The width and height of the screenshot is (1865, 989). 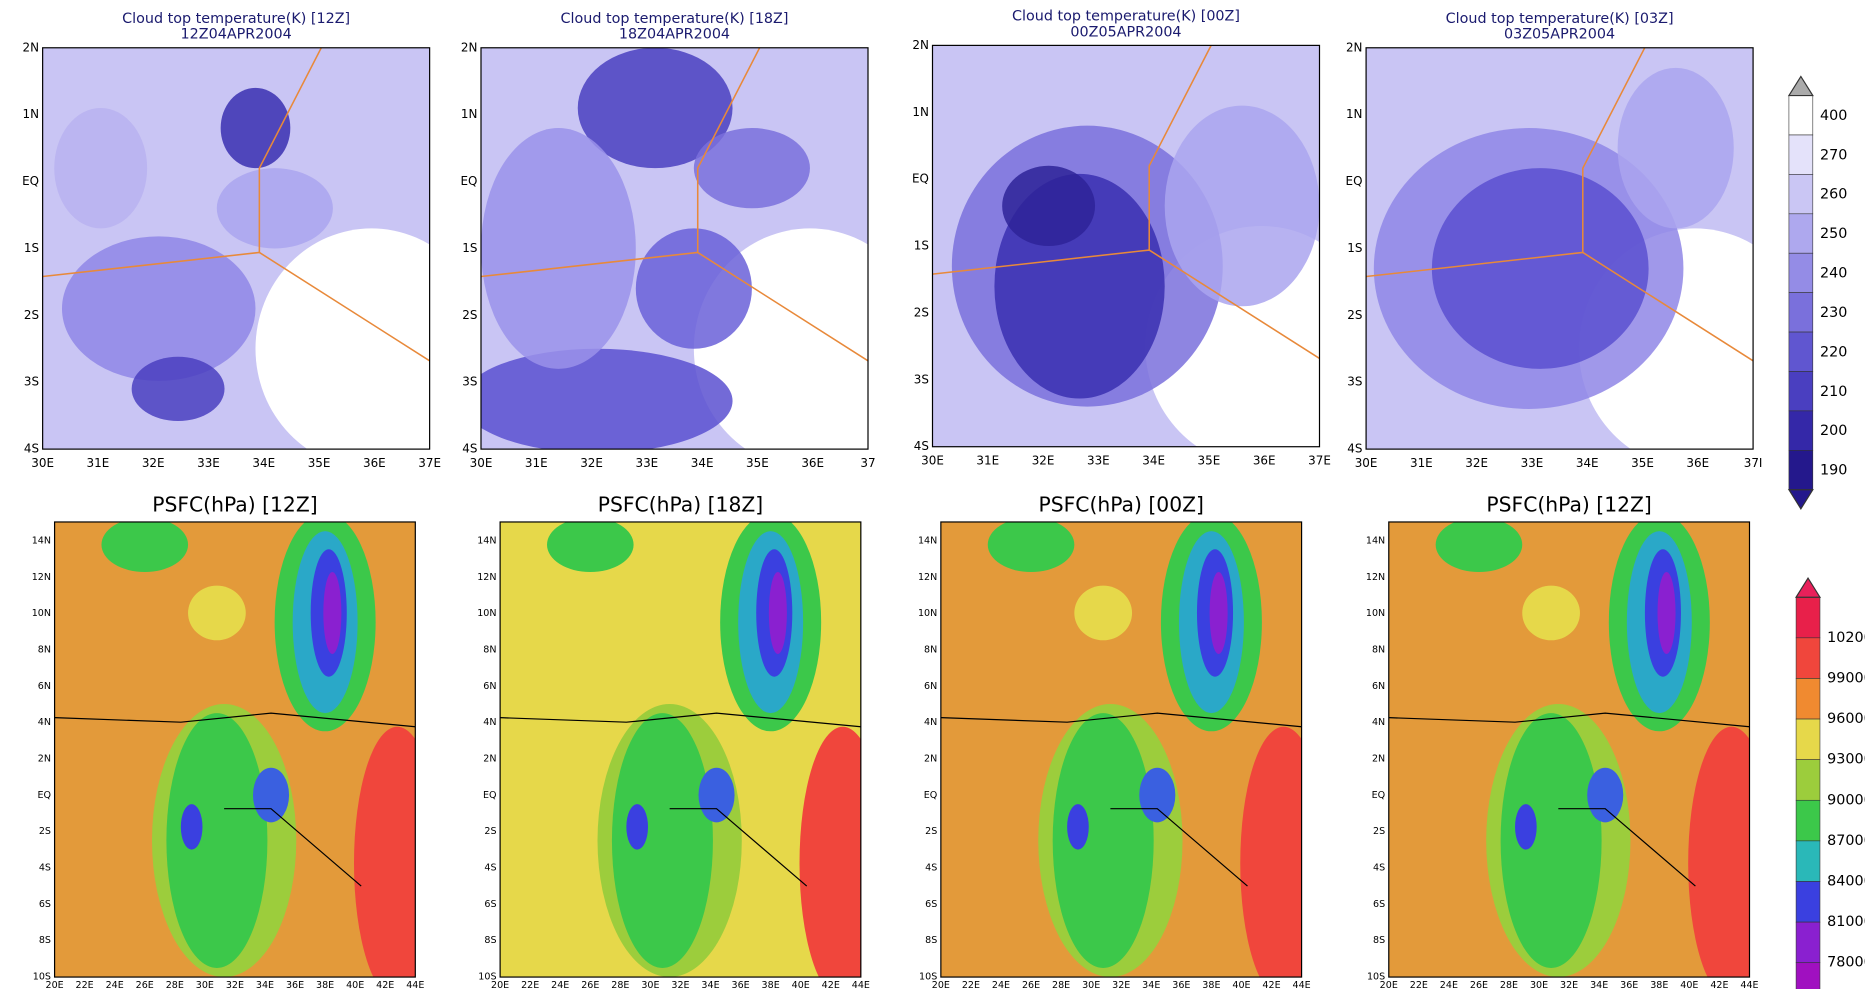 I want to click on colorbar-label: 210, so click(x=1833, y=392).